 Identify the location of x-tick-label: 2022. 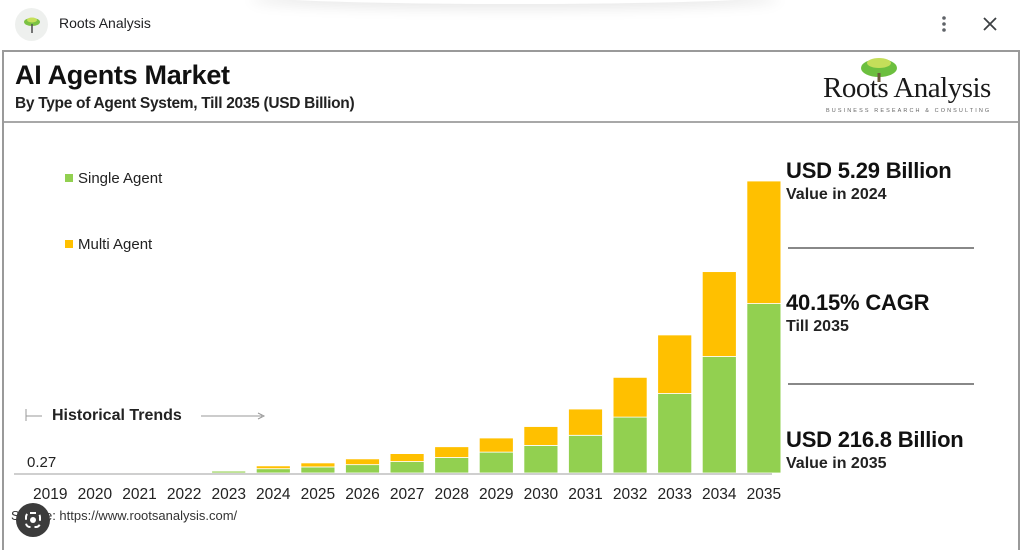
(184, 494).